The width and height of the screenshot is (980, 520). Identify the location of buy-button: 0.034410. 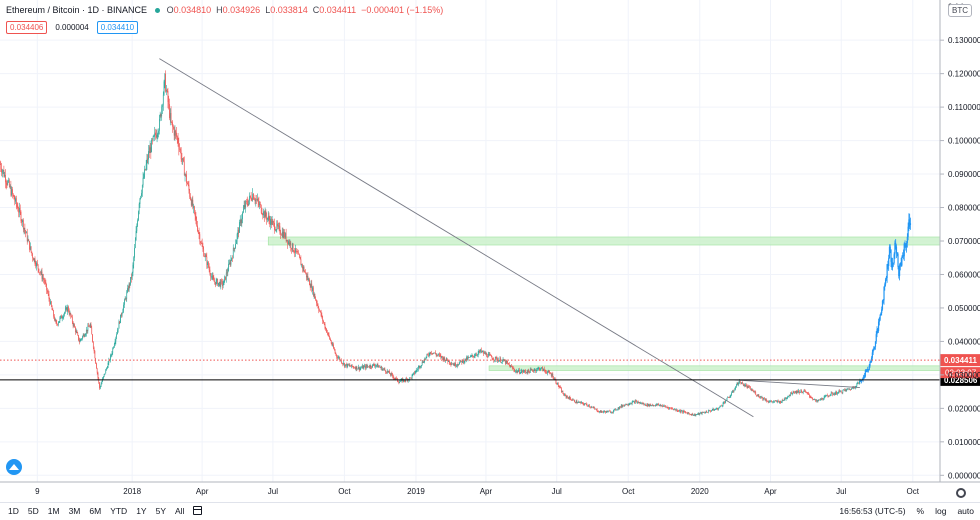
(117, 27).